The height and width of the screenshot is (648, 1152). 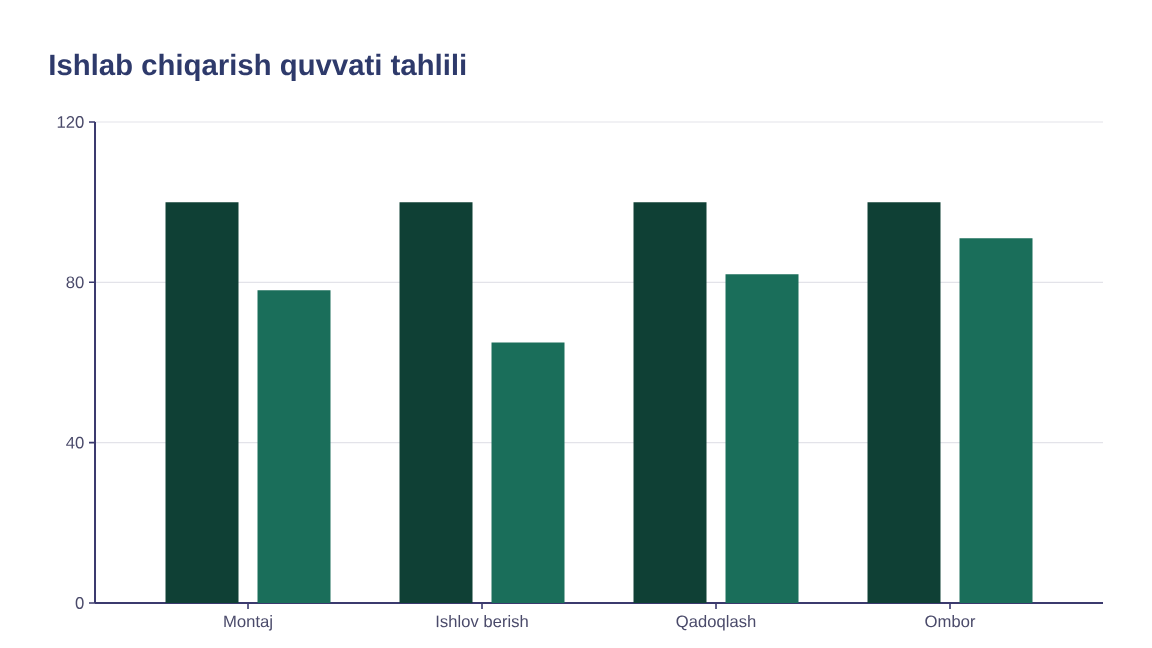 What do you see at coordinates (248, 623) in the screenshot?
I see `x-tick-label: Montaj` at bounding box center [248, 623].